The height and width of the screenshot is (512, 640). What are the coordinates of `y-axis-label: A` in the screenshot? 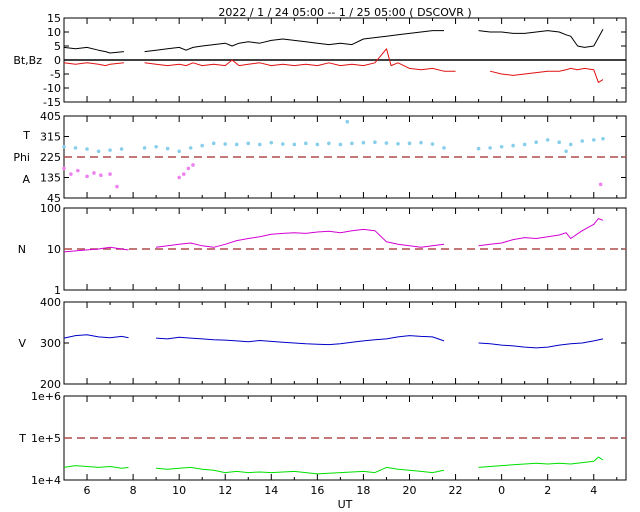 It's located at (26, 179).